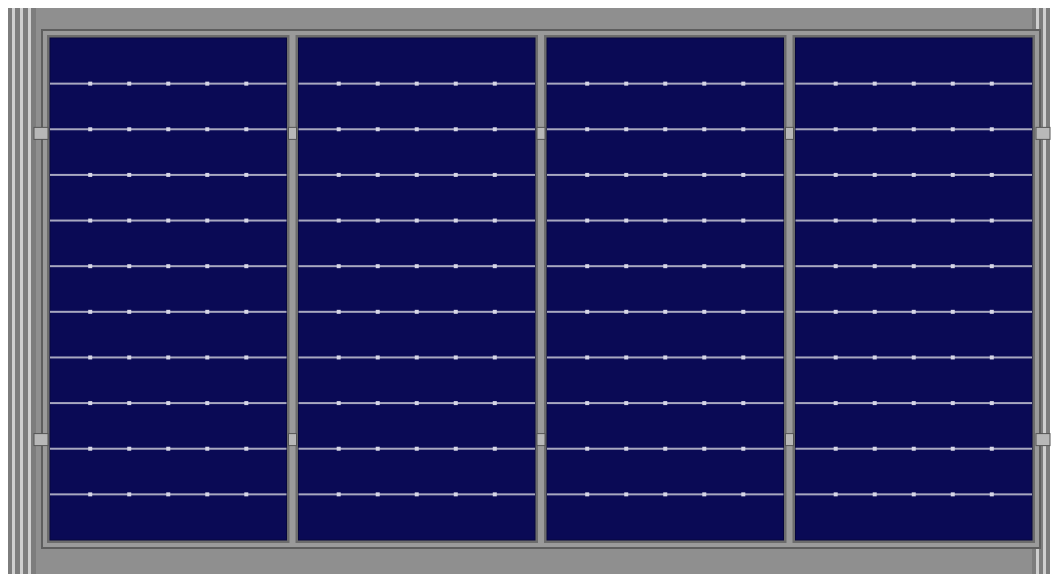 The image size is (1058, 578). Describe the element at coordinates (21, 291) in the screenshot. I see `left-rail-rib` at that location.